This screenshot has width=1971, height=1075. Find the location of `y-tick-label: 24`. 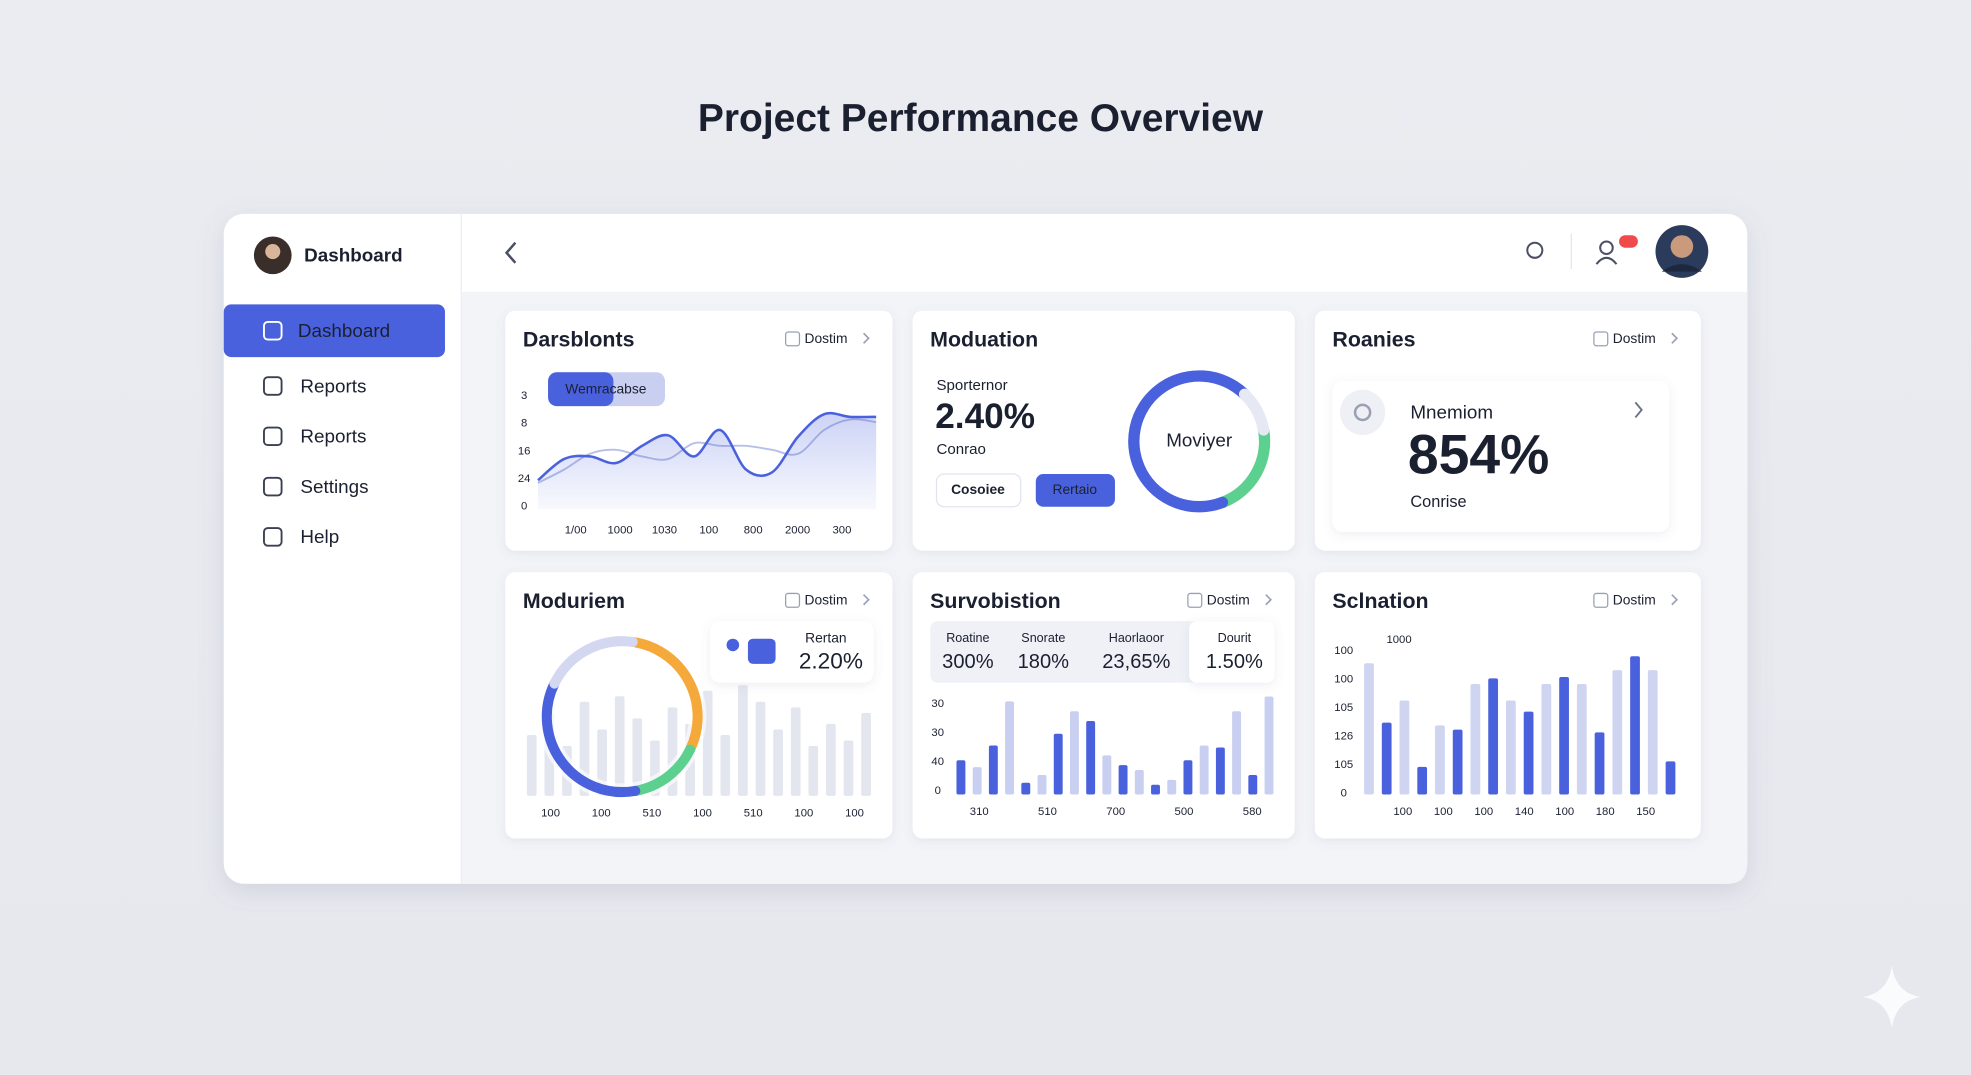

y-tick-label: 24 is located at coordinates (524, 479).